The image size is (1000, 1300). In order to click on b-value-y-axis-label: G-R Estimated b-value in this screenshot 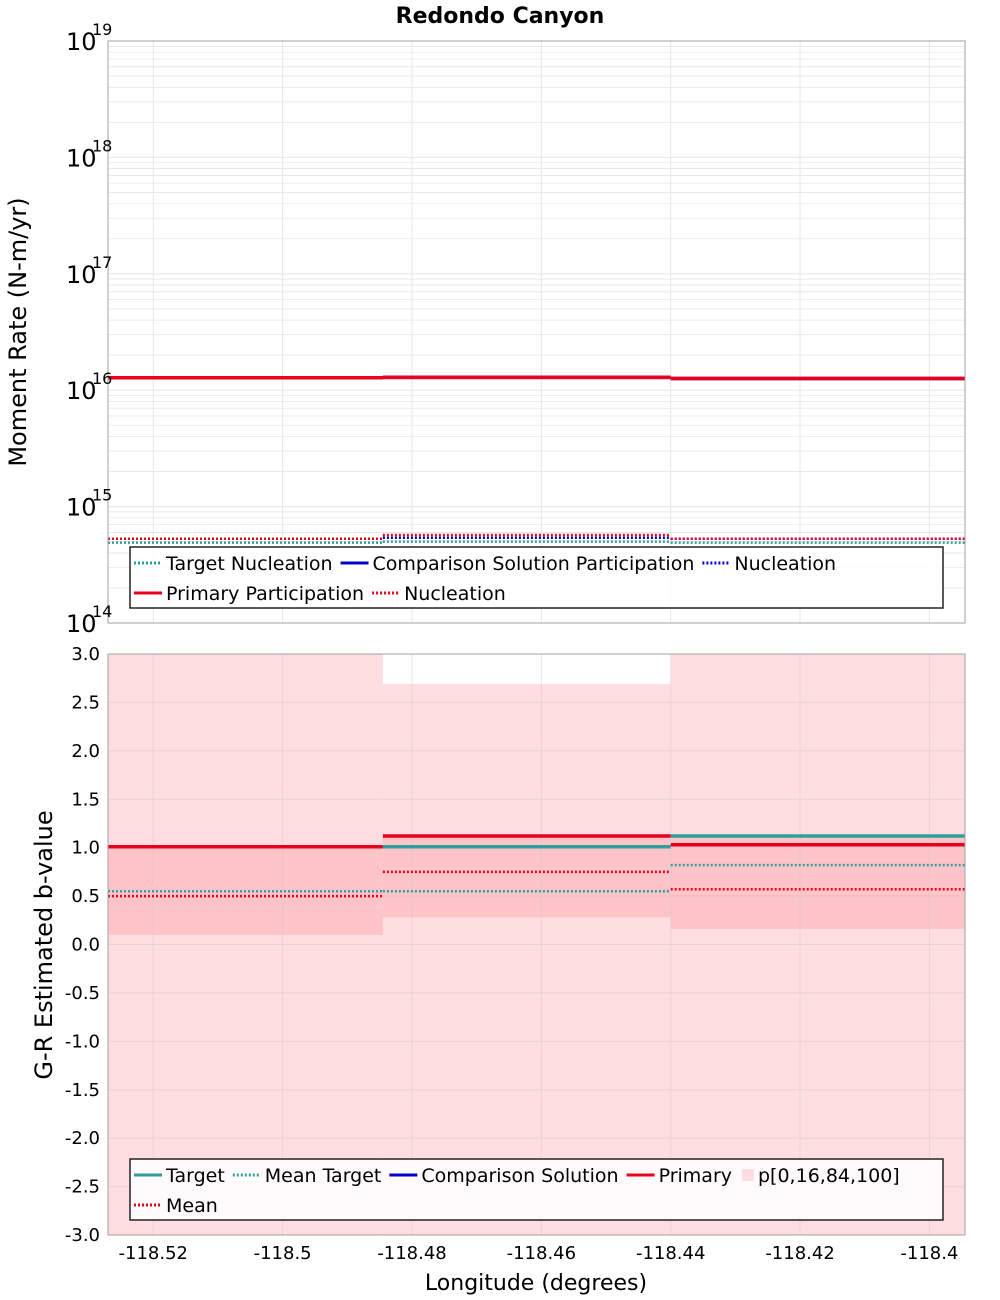, I will do `click(44, 944)`.